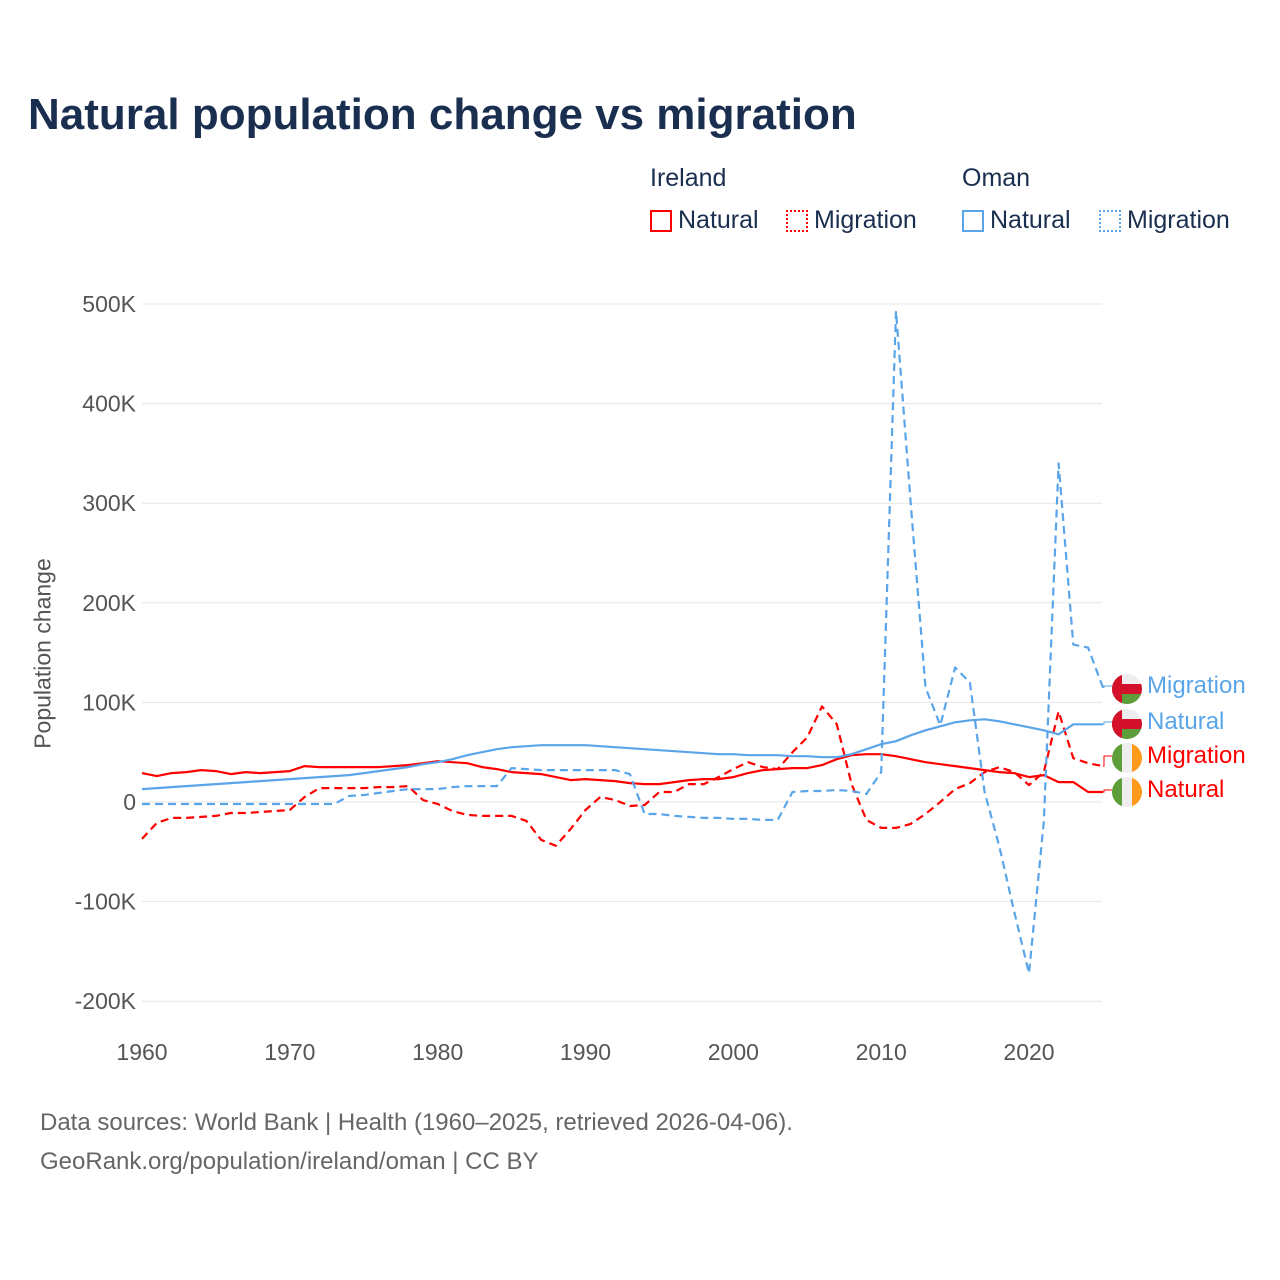  Describe the element at coordinates (1186, 789) in the screenshot. I see `end-label-ireland-natural: Natural` at that location.